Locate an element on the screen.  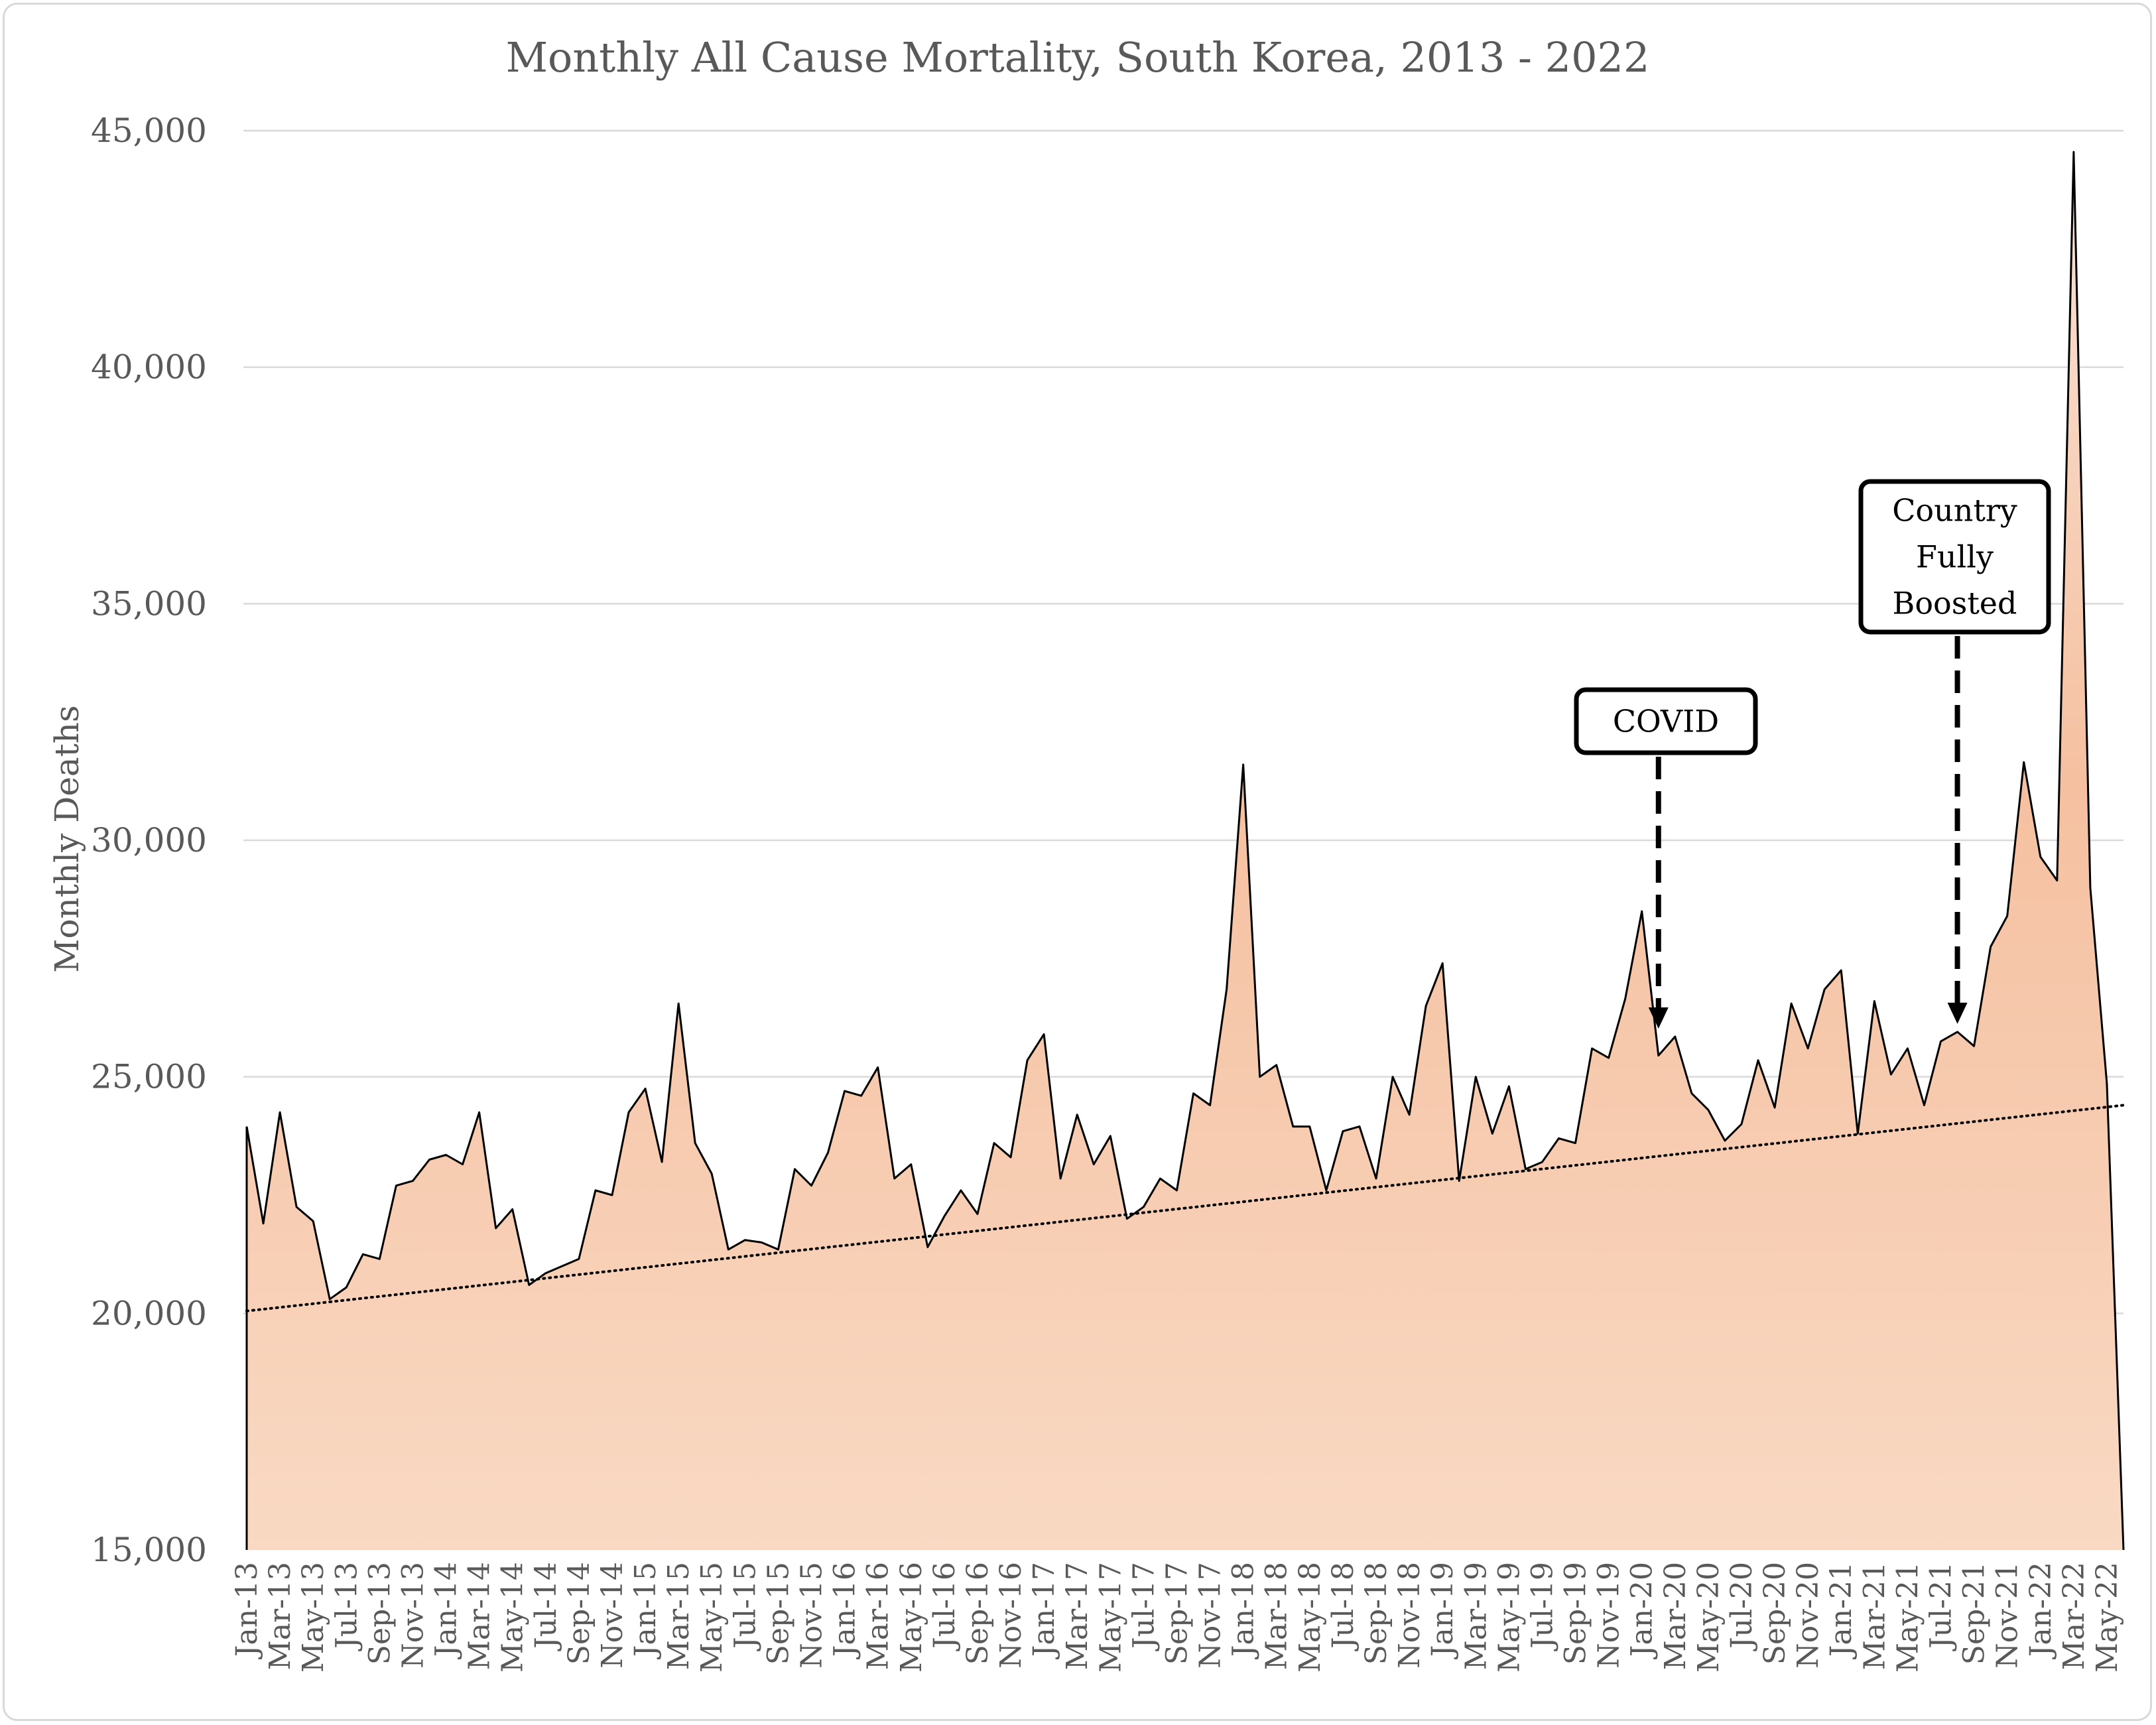
y-tick-label: 35,000 is located at coordinates (149, 603).